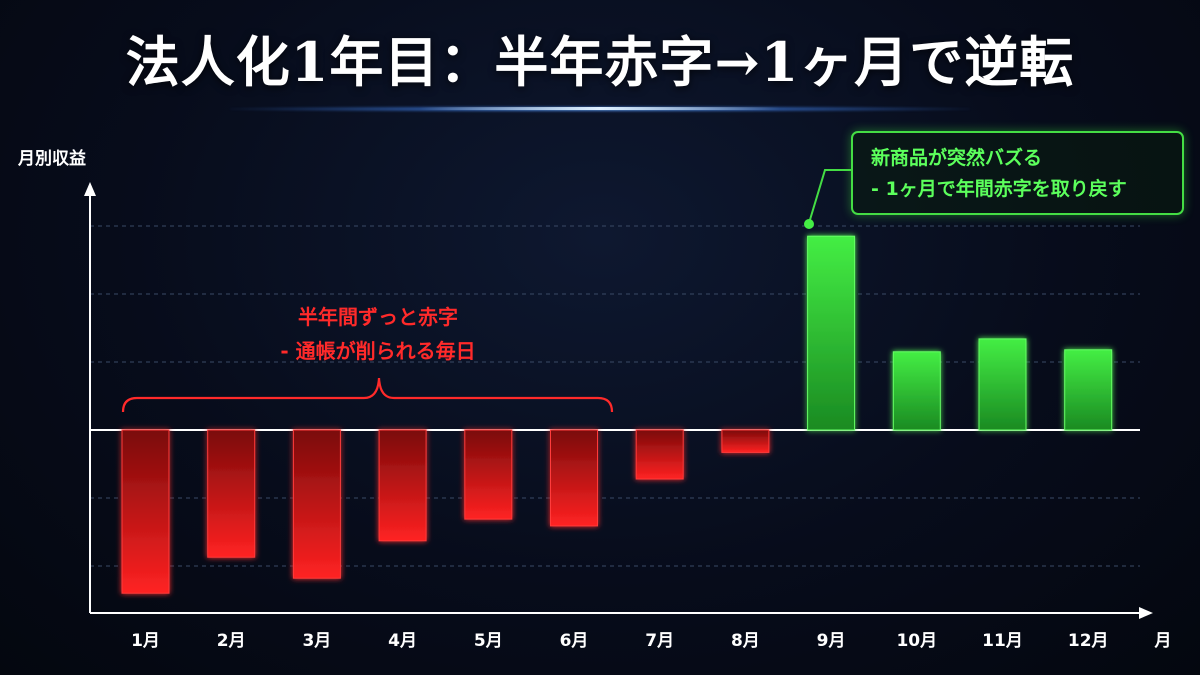  I want to click on x-tick-label: 7月, so click(659, 641).